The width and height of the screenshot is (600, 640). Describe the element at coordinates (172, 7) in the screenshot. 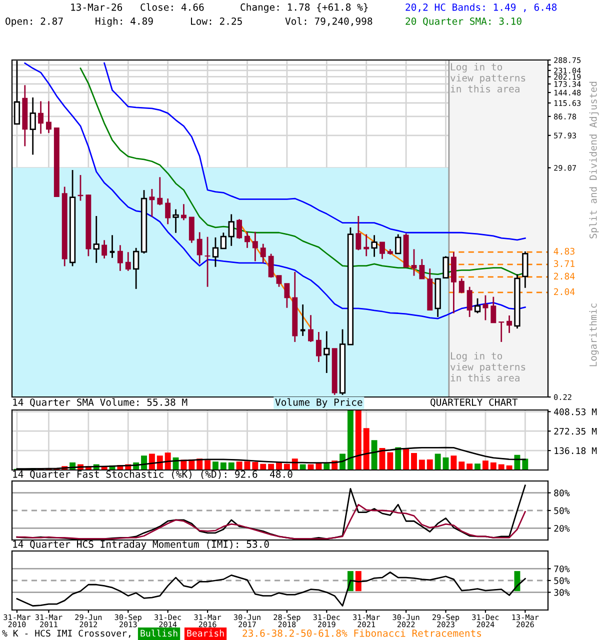

I see `text: Close: 4.66` at that location.